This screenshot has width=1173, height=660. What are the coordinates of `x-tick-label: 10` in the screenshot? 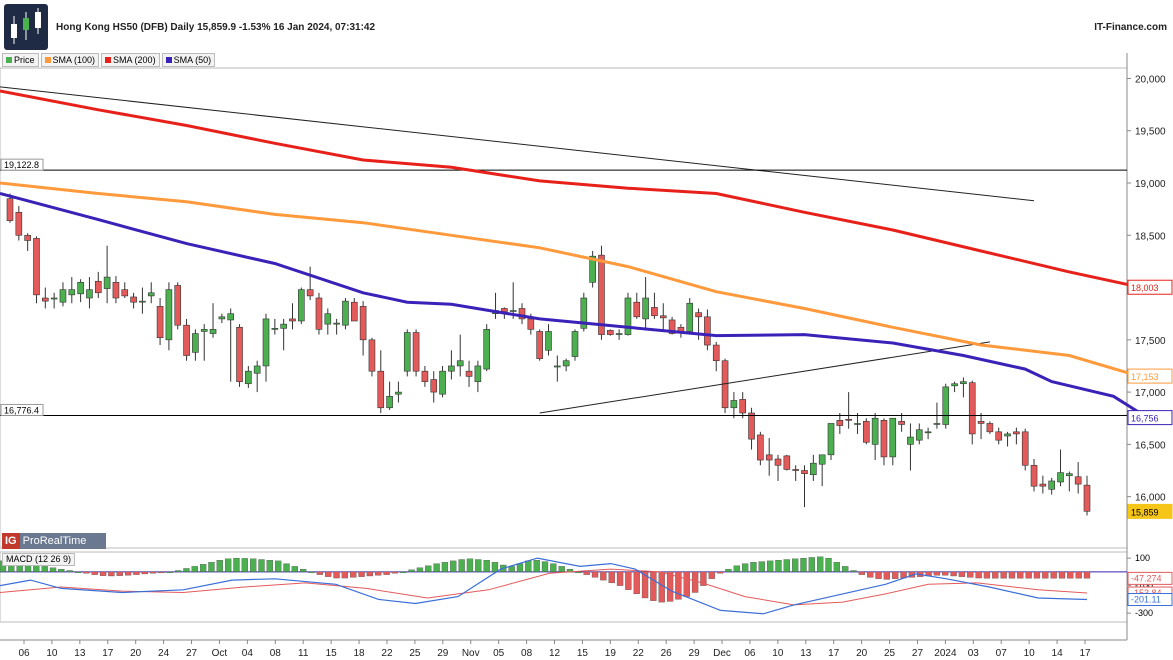 It's located at (1030, 653).